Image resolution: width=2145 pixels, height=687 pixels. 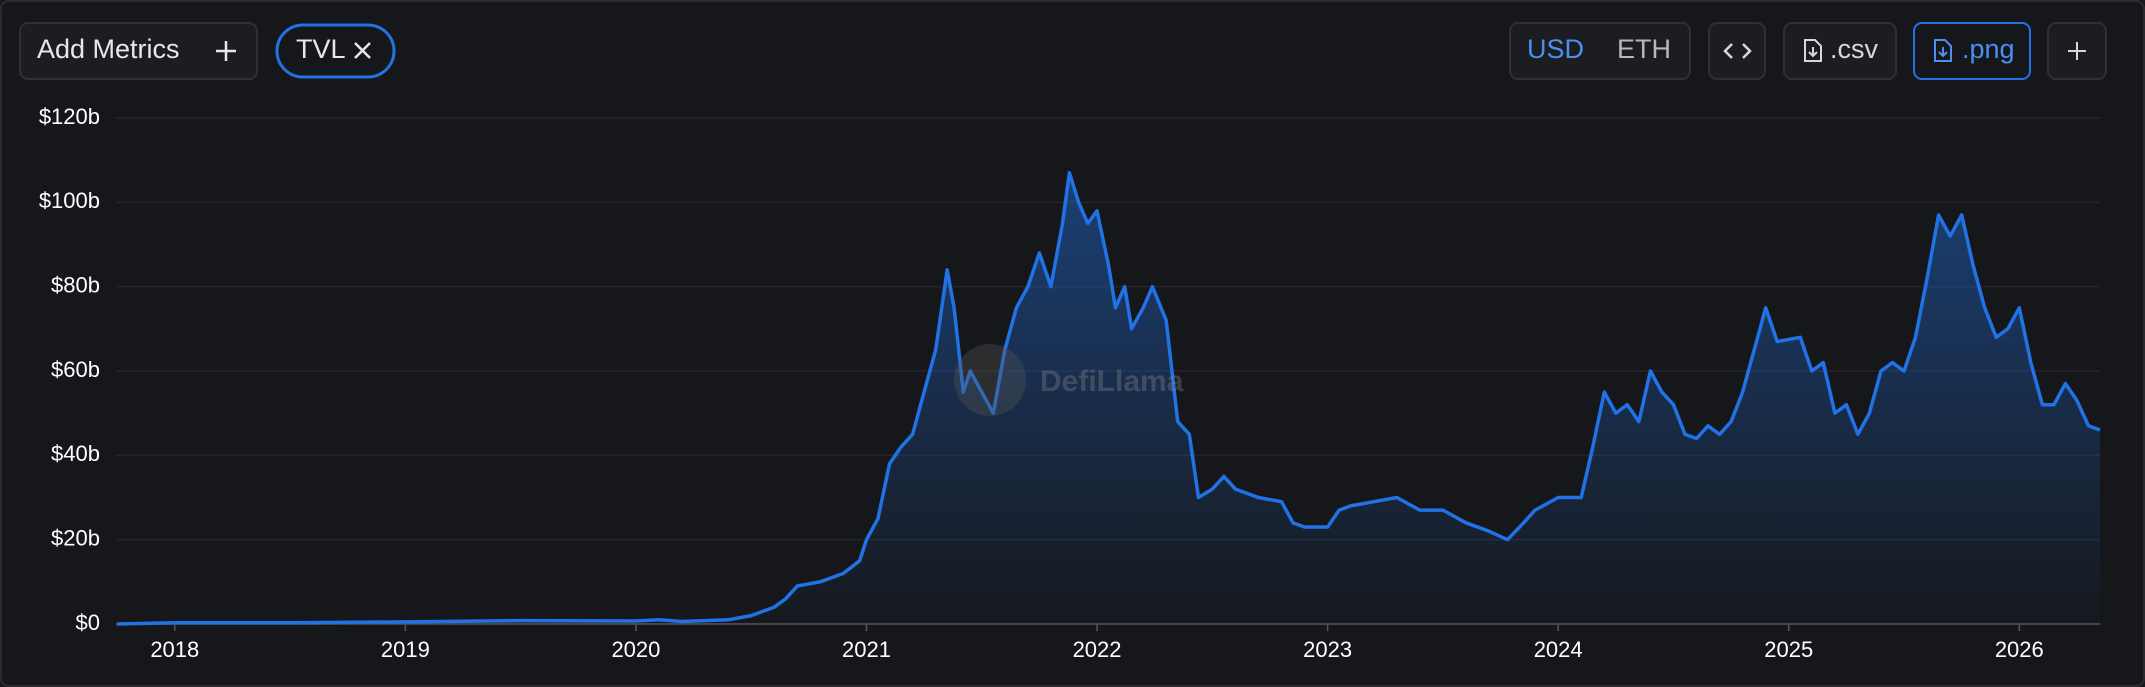 I want to click on watermark-text: DefiLlama, so click(x=1112, y=381).